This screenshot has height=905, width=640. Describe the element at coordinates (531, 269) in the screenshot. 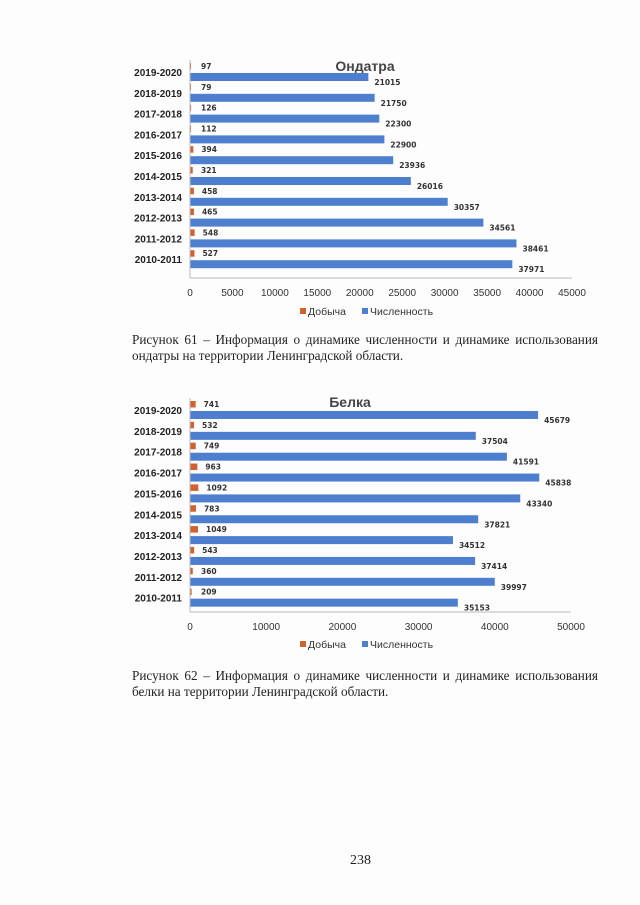

I see `data-label-chislennost: 37971` at that location.